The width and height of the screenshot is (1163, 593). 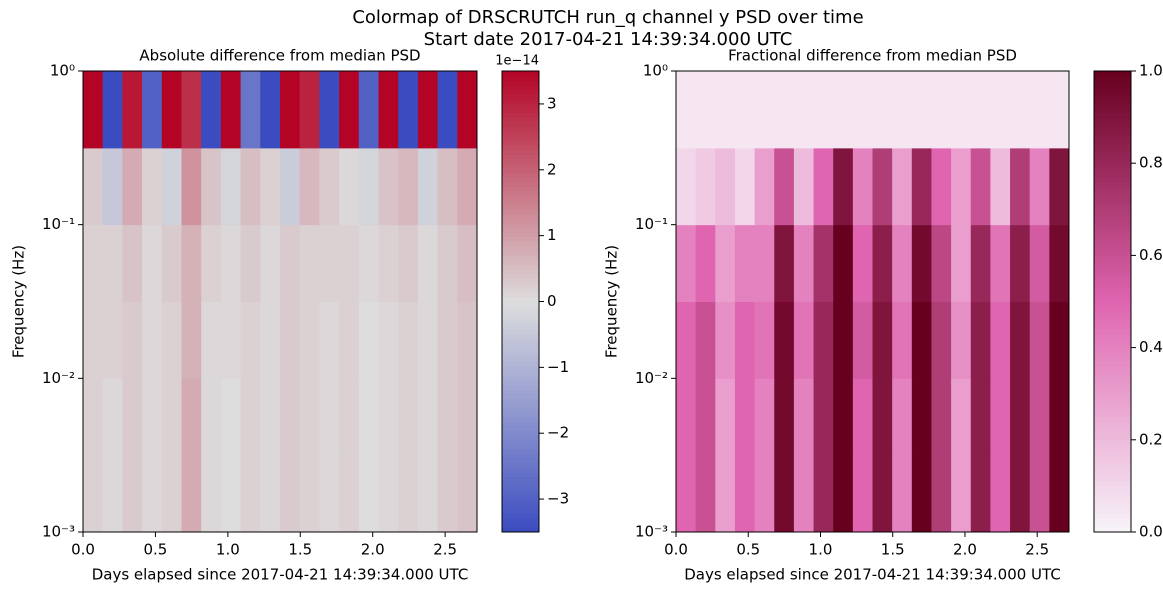 What do you see at coordinates (608, 39) in the screenshot?
I see `subtitle: Start date 2017-04-21 14:39:34.000 UTC` at bounding box center [608, 39].